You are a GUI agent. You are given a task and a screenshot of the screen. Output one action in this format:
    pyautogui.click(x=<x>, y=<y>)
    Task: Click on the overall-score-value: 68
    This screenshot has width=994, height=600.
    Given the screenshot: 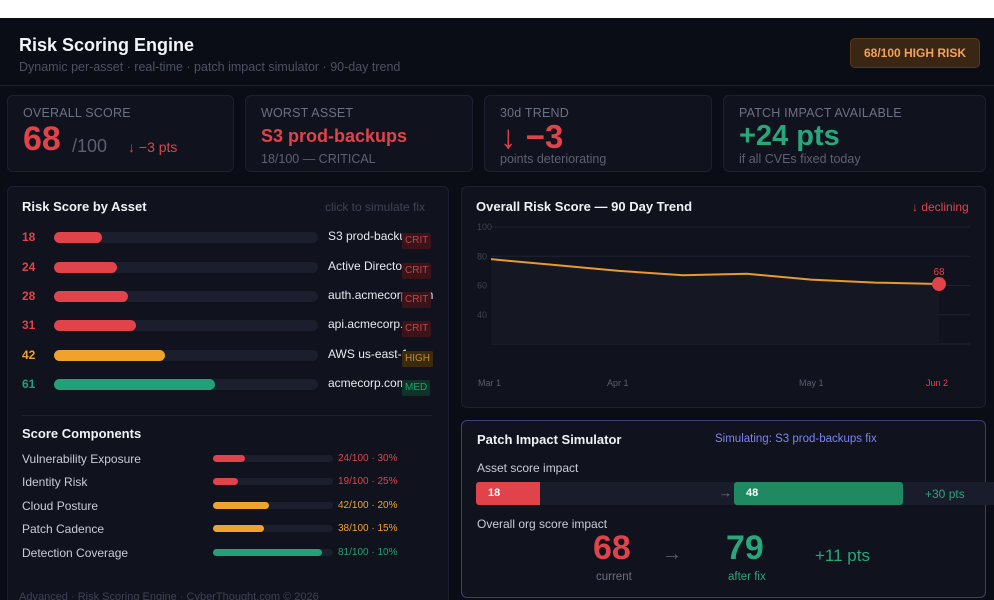 What is the action you would take?
    pyautogui.click(x=42, y=139)
    